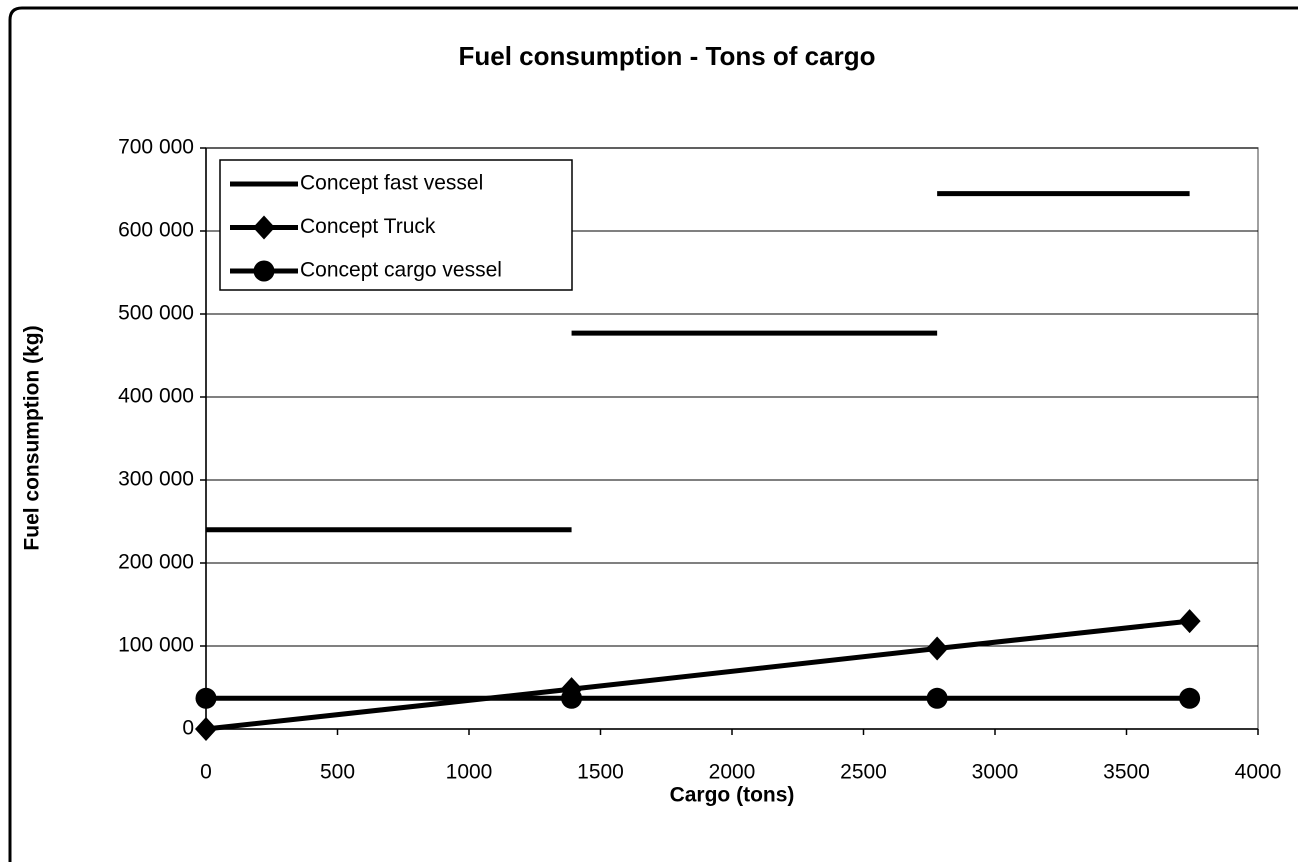  Describe the element at coordinates (156, 147) in the screenshot. I see `y-tick-label: 700 000` at that location.